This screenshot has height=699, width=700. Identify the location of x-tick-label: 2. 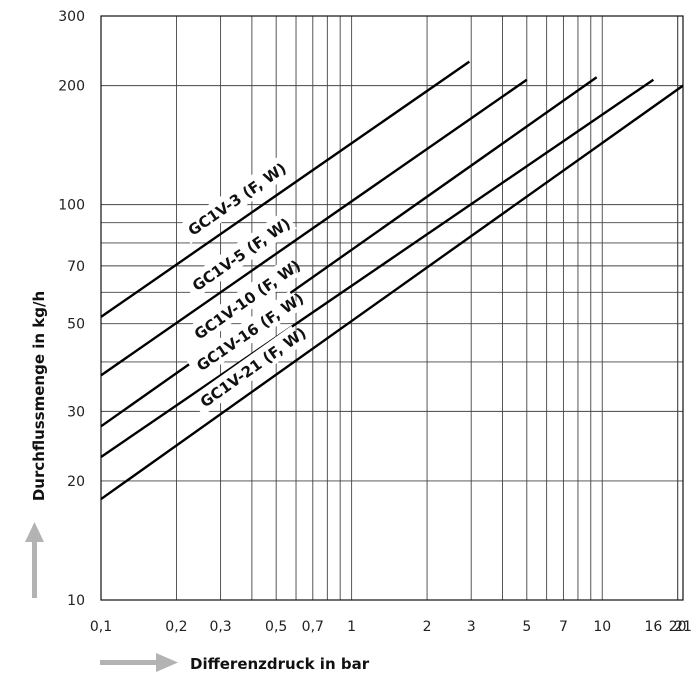
(427, 627).